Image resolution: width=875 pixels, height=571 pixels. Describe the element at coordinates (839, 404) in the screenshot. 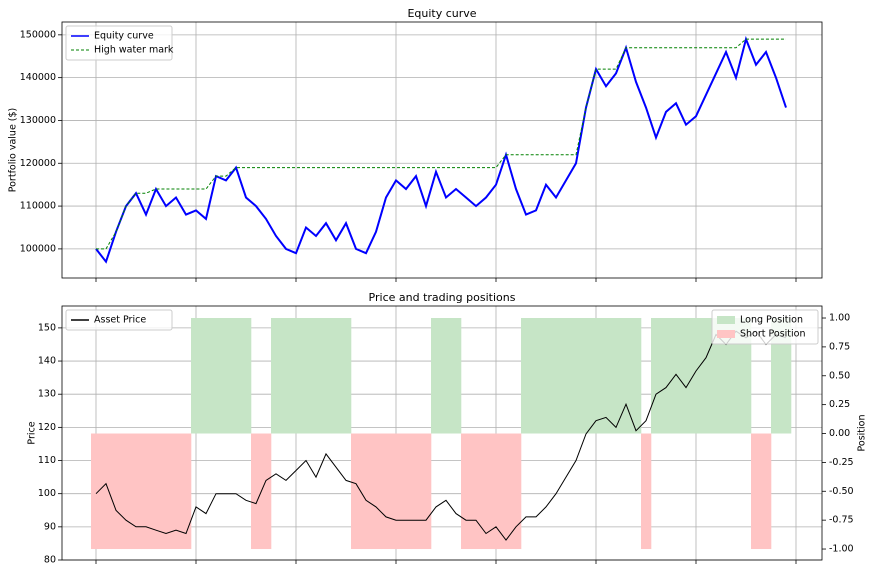

I see `y2-tick-label: 0.25` at that location.